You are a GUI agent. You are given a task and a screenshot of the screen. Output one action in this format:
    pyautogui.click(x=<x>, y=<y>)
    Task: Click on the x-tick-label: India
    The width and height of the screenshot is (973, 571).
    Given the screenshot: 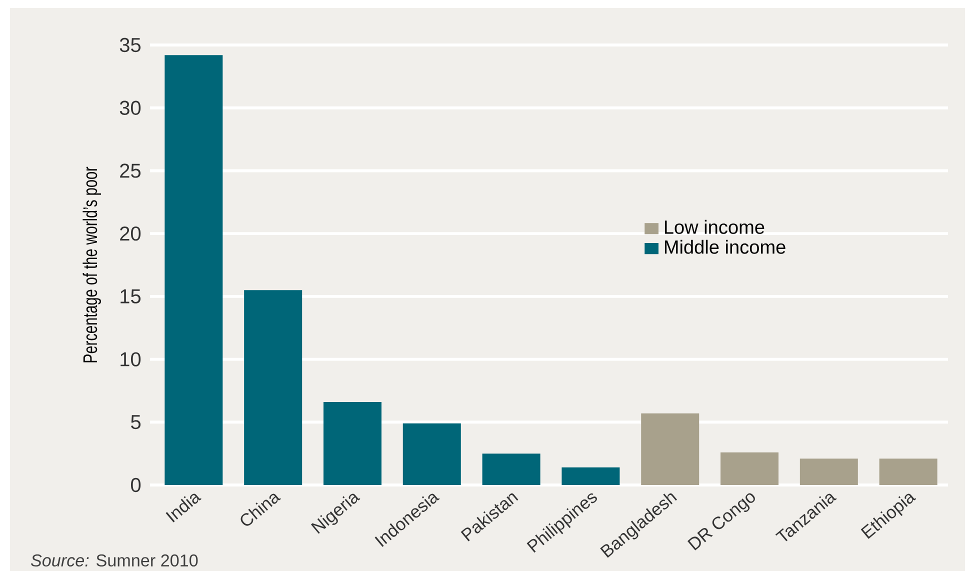 What is the action you would take?
    pyautogui.click(x=184, y=508)
    